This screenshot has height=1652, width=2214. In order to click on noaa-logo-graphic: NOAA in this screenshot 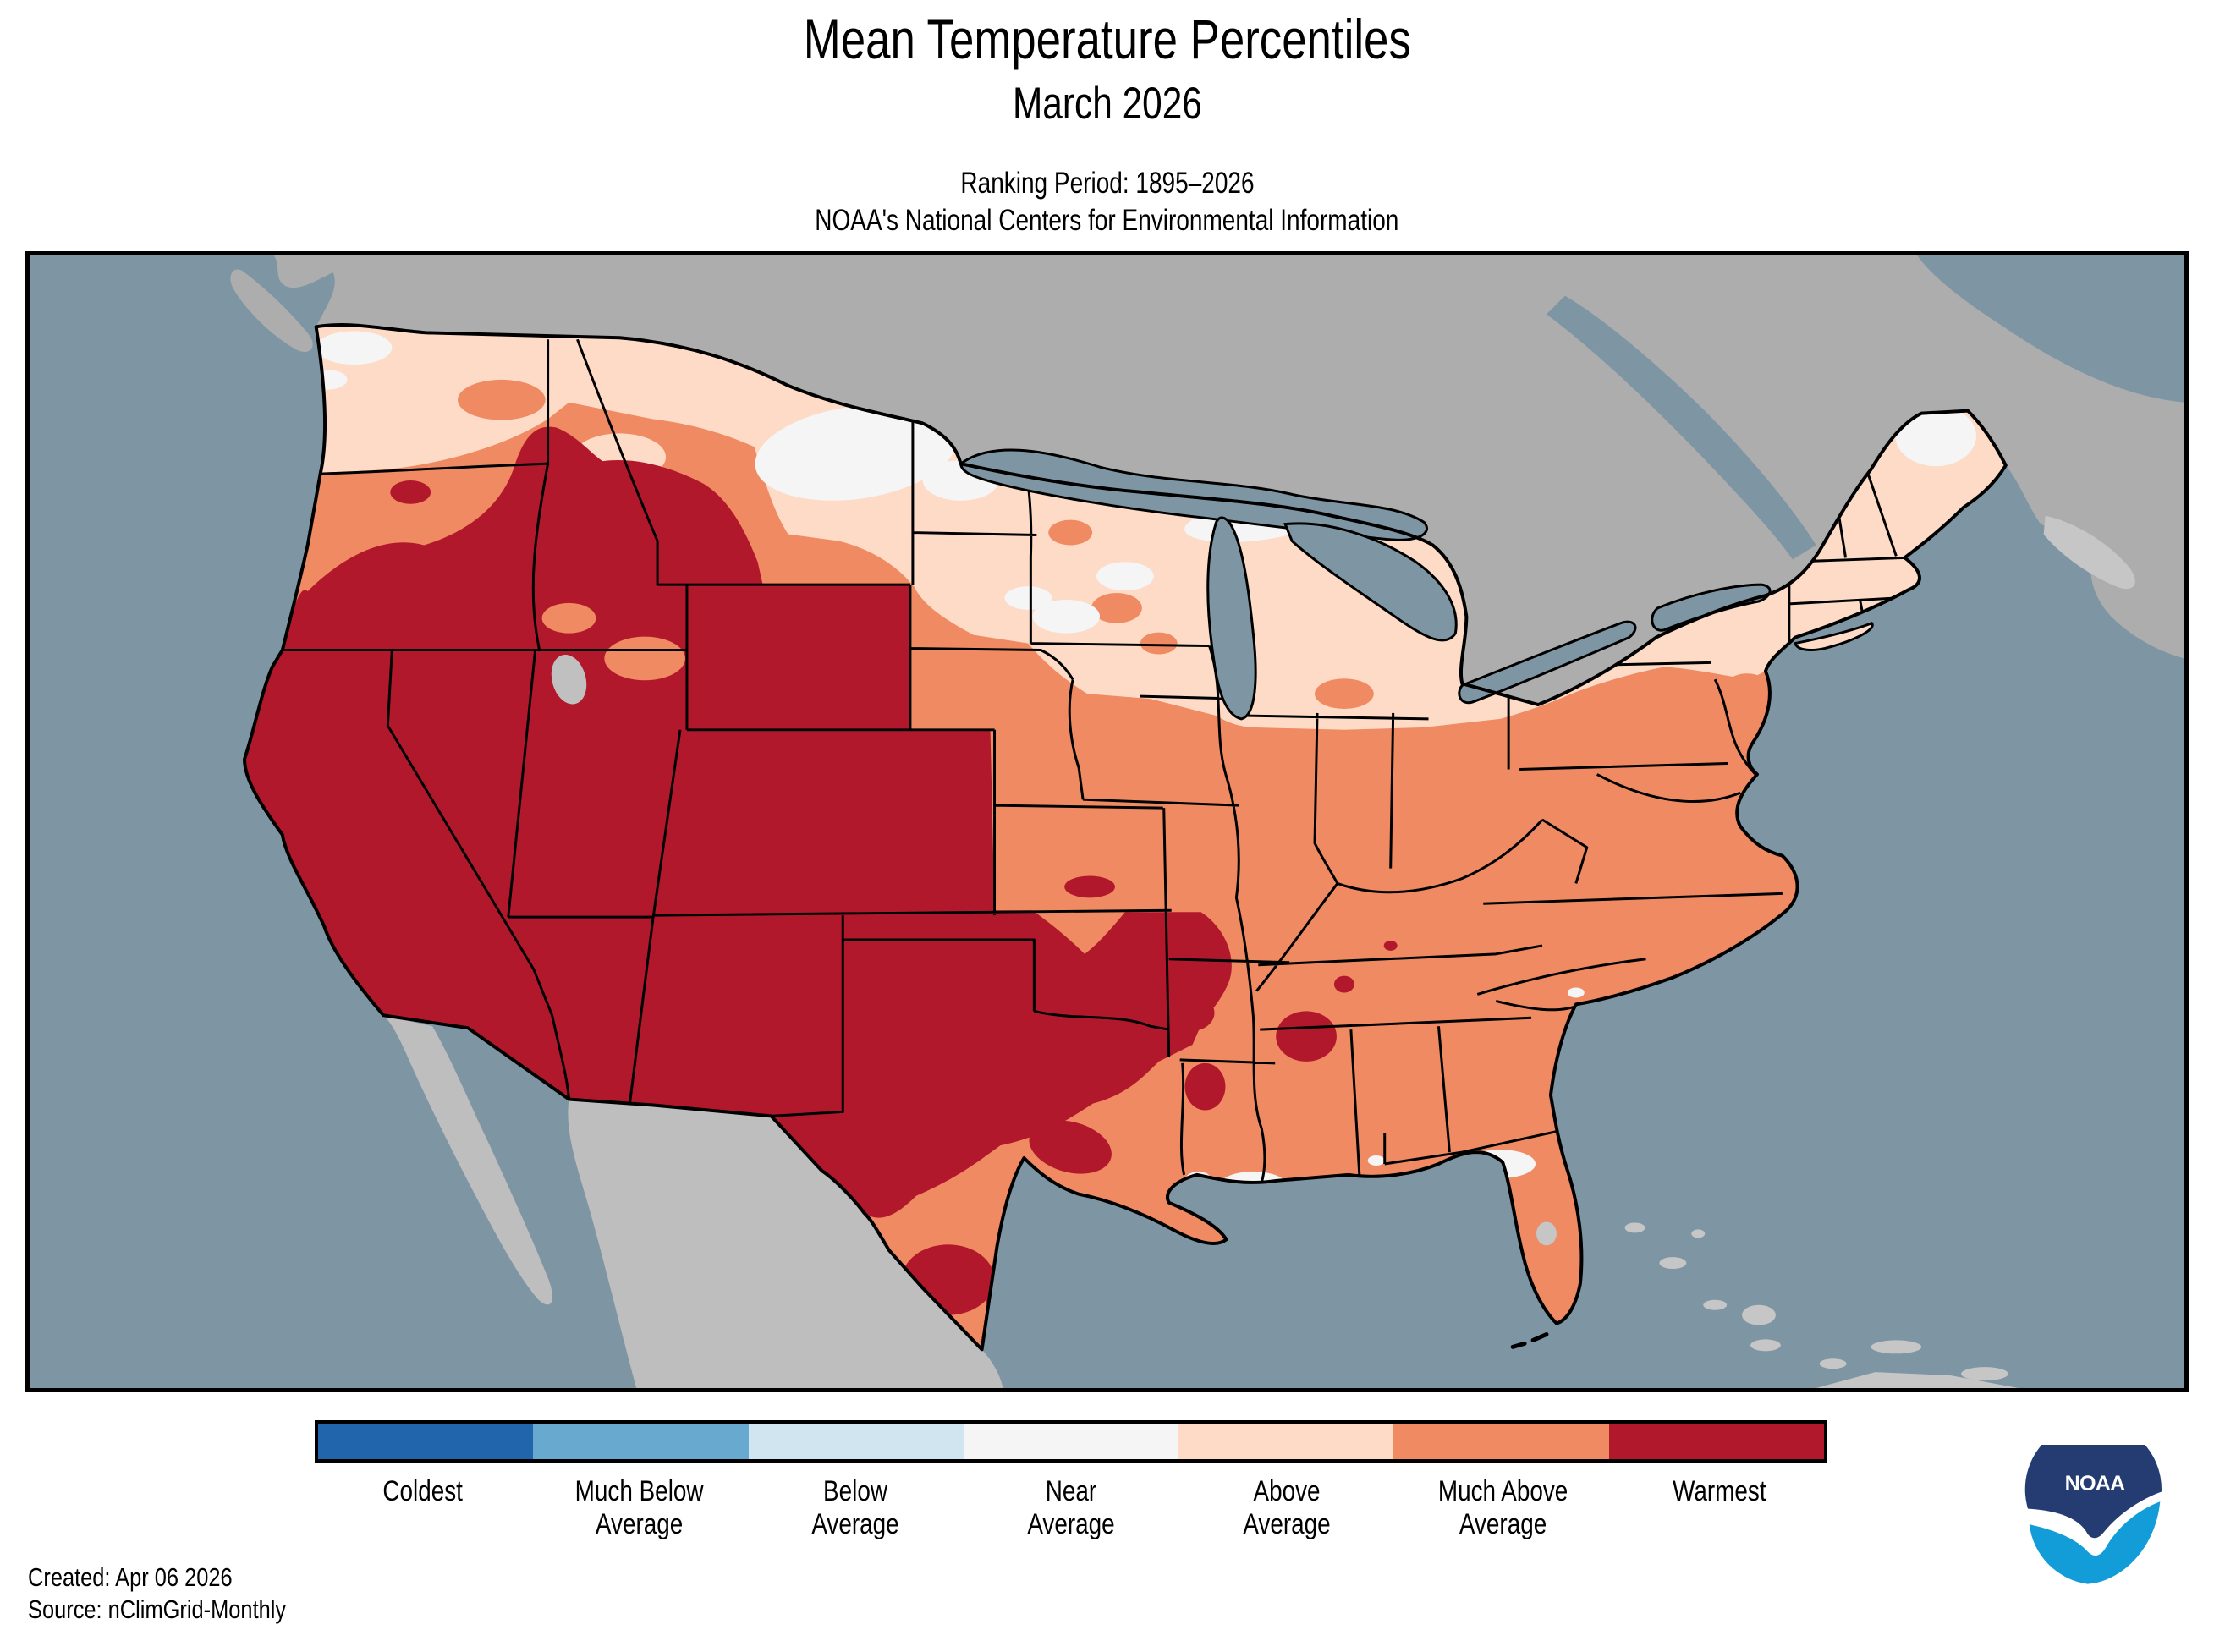, I will do `click(2093, 1502)`.